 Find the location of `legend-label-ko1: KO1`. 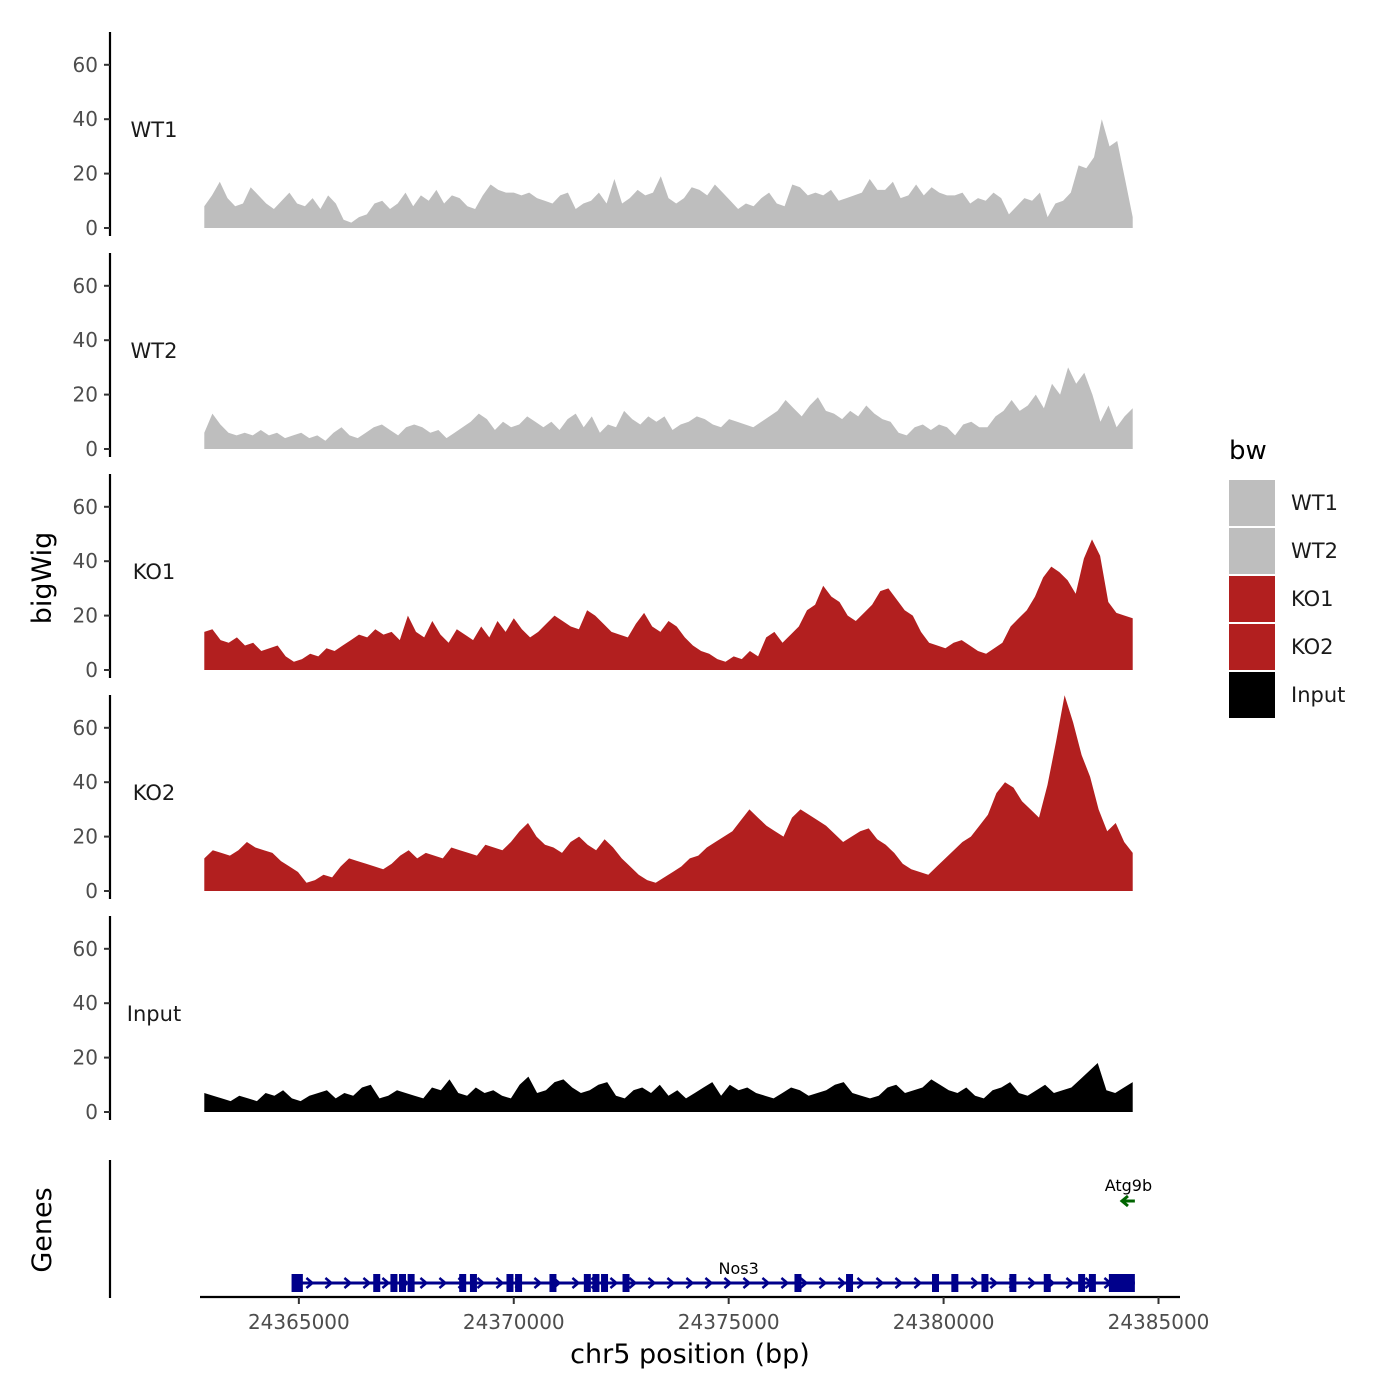

legend-label-ko1: KO1 is located at coordinates (1312, 599).